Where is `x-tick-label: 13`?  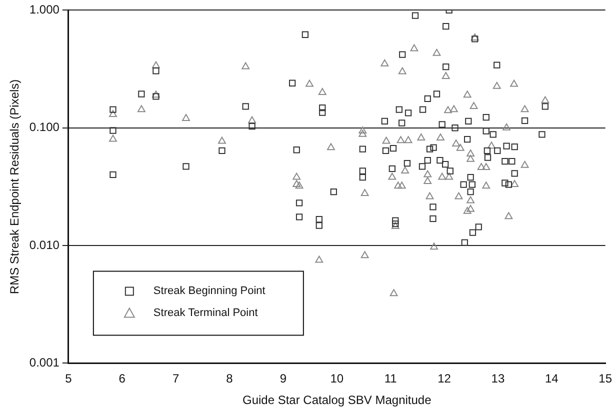
x-tick-label: 13 is located at coordinates (498, 379).